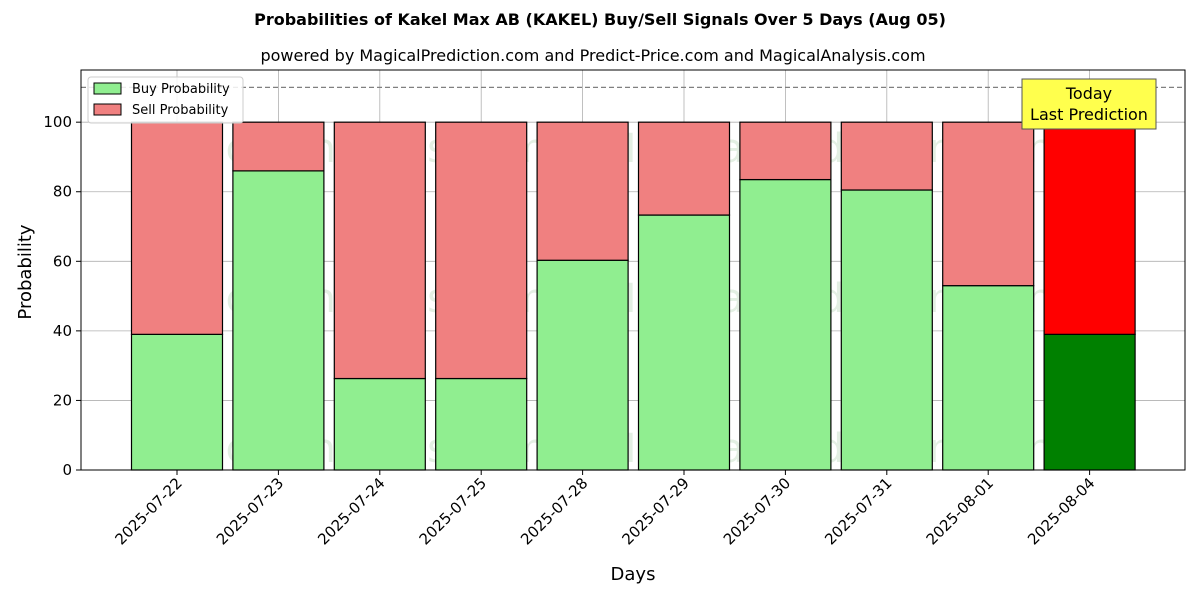  I want to click on legend-box, so click(165, 100).